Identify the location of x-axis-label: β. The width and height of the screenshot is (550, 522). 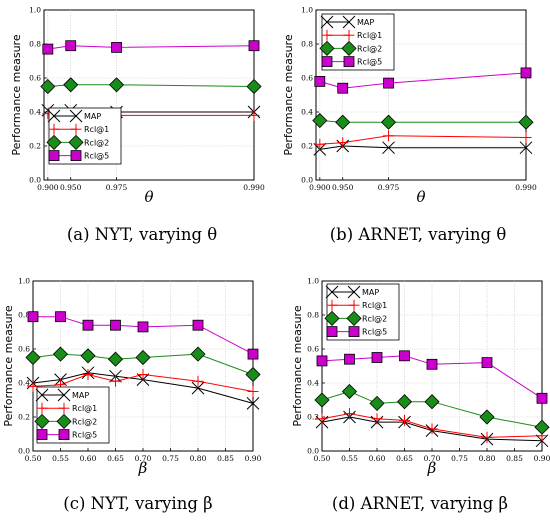
(432, 468).